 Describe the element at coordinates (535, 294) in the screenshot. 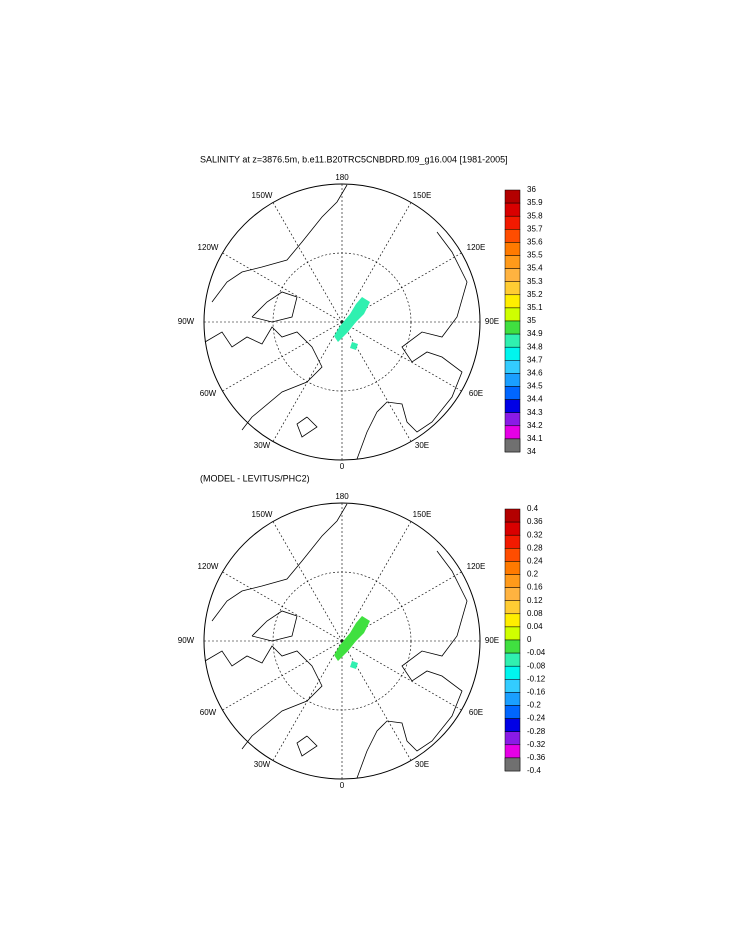

I see `colorbar-label: 35.2` at that location.